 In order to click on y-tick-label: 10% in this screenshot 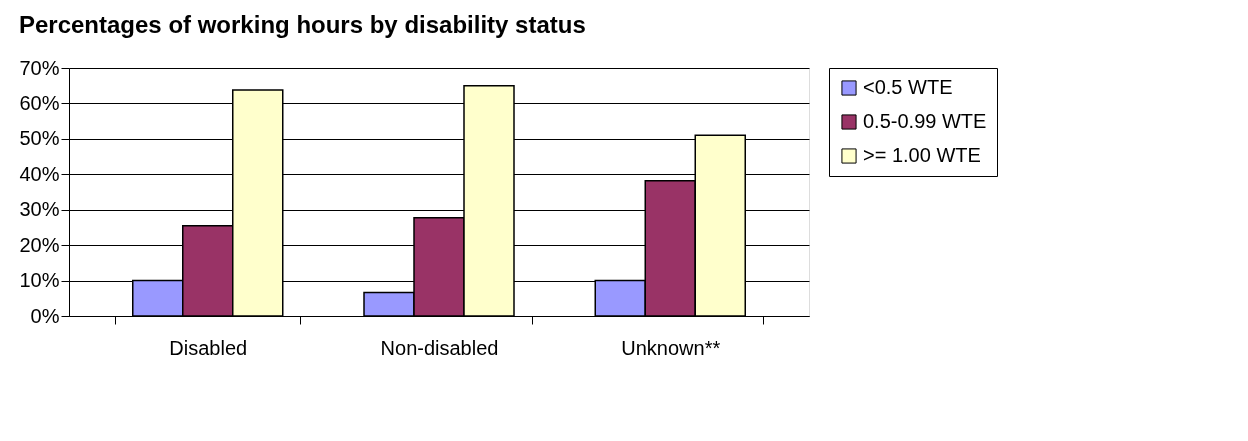, I will do `click(39, 280)`.